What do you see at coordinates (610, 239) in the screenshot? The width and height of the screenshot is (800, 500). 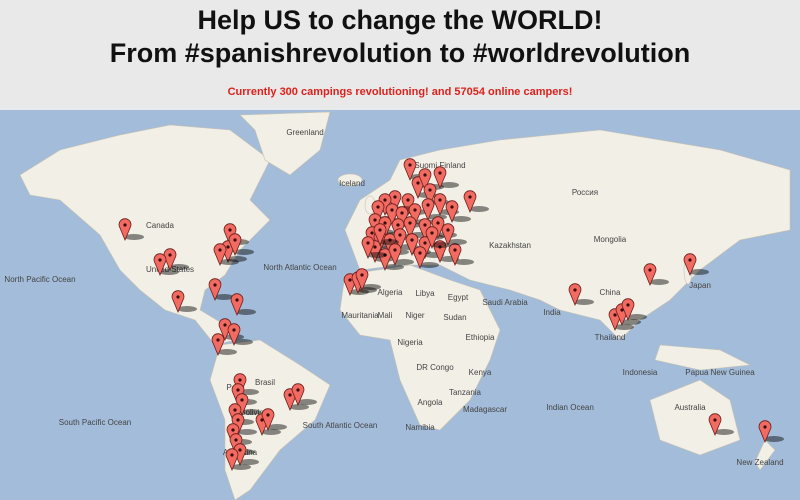 I see `map-label: Mongolia` at bounding box center [610, 239].